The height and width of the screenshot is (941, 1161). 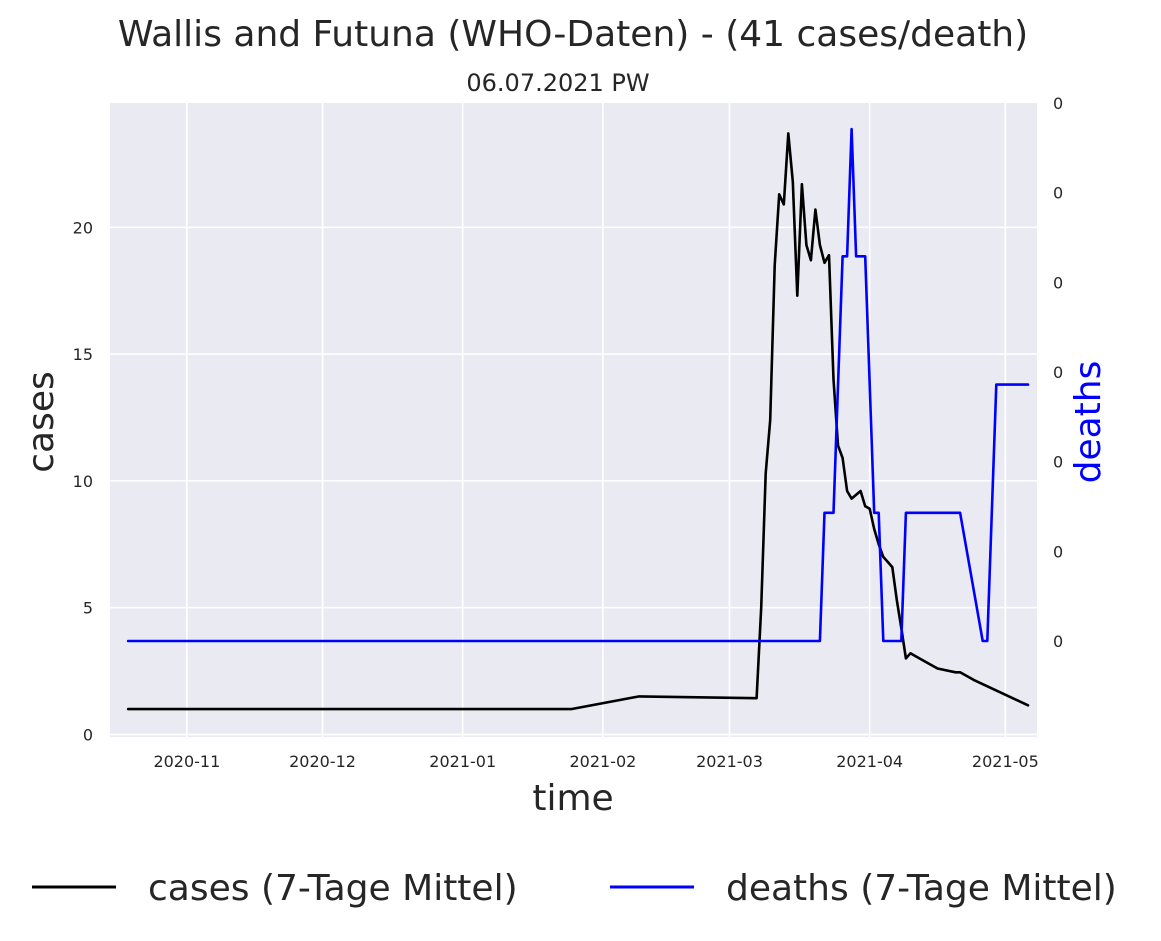 I want to click on legend-label-deaths: deaths (7-Tage Mittel), so click(x=921, y=888).